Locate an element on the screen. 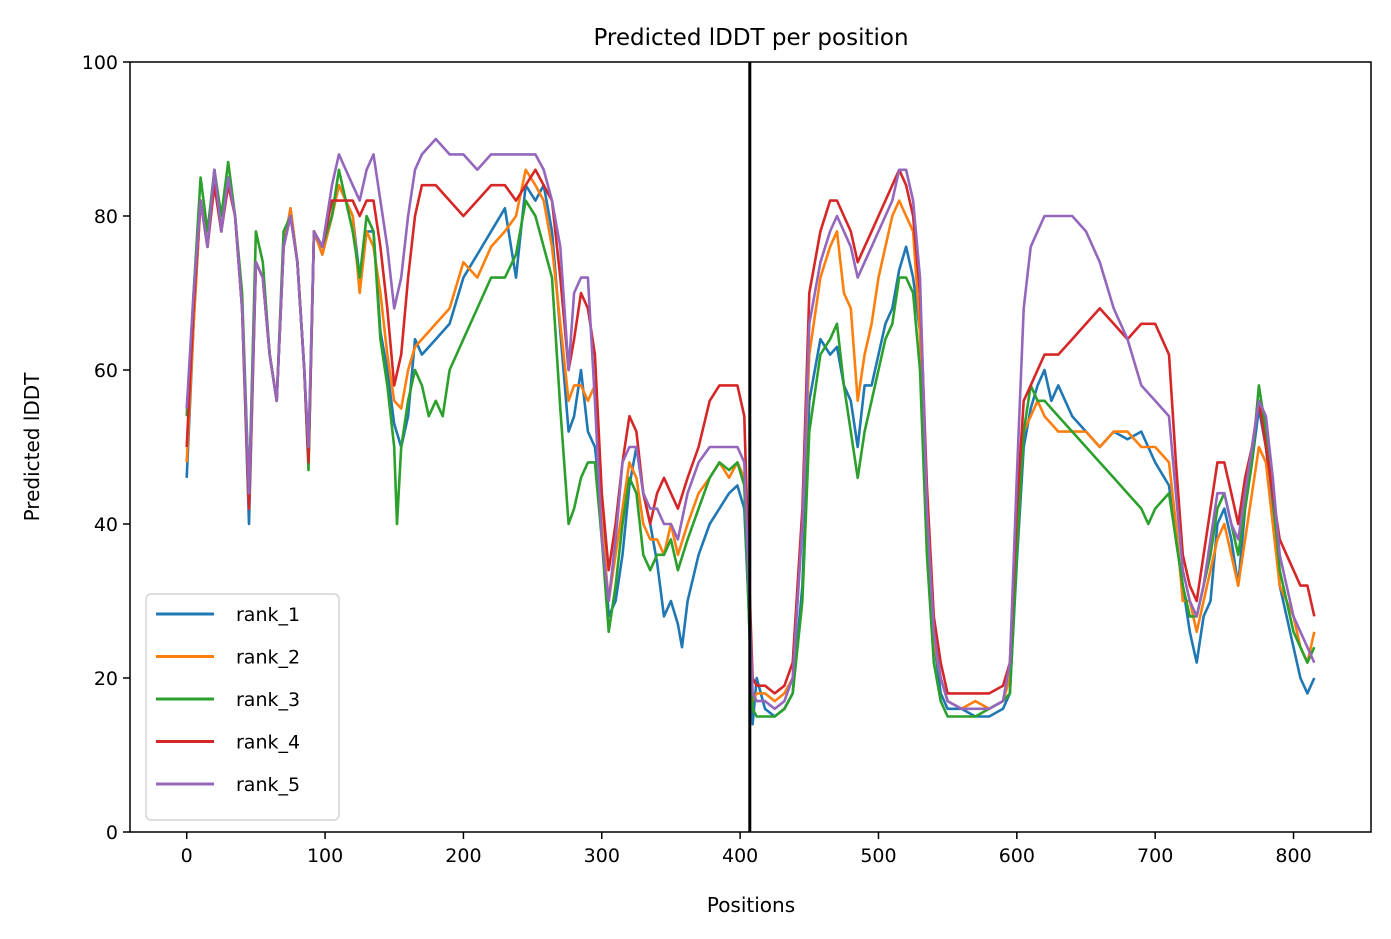 This screenshot has height=939, width=1391. legend-label-rank_1: rank_1 is located at coordinates (268, 615).